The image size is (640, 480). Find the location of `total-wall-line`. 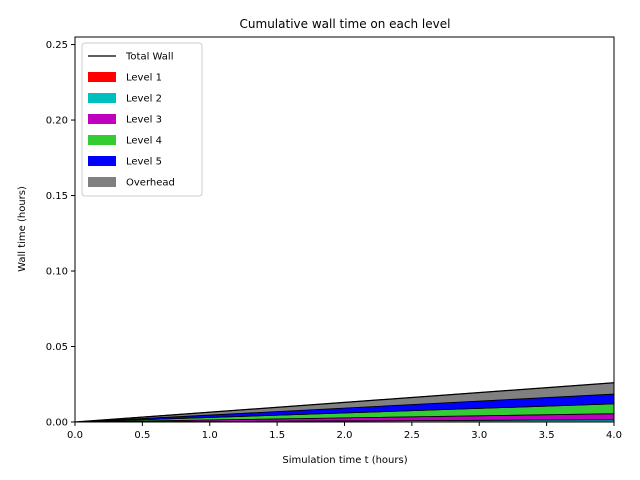

total-wall-line is located at coordinates (344, 402).